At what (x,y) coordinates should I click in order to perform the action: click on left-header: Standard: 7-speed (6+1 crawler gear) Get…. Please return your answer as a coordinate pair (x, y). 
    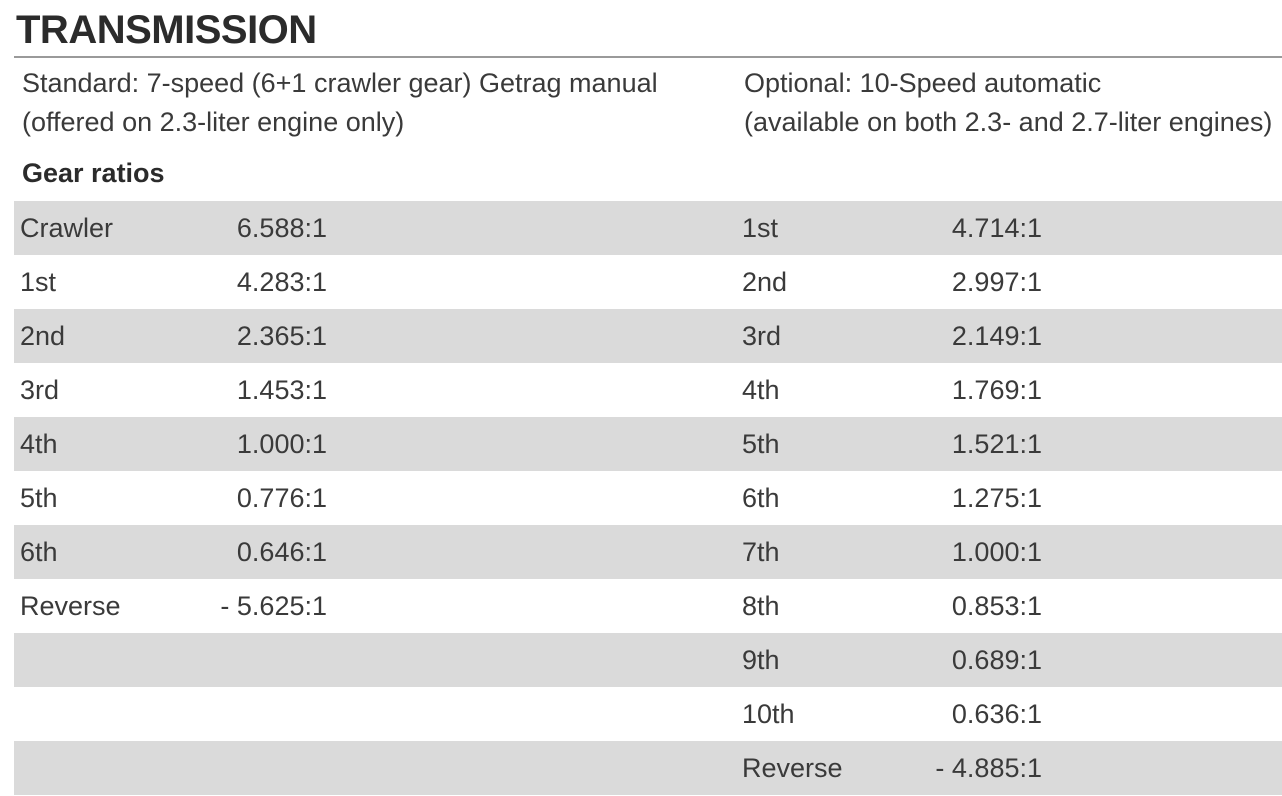
    Looking at the image, I should click on (340, 103).